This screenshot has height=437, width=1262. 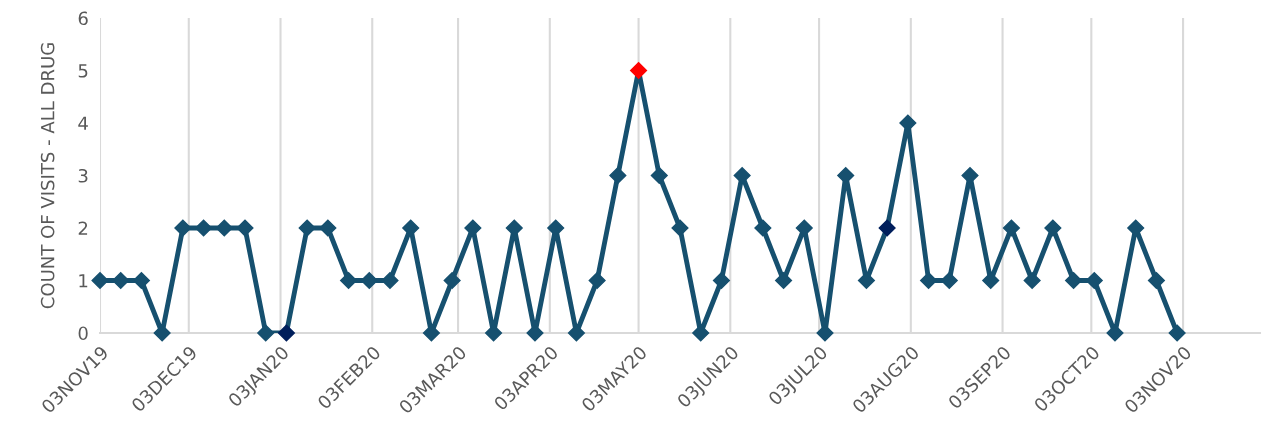 What do you see at coordinates (83, 333) in the screenshot?
I see `y-tick-label: 0` at bounding box center [83, 333].